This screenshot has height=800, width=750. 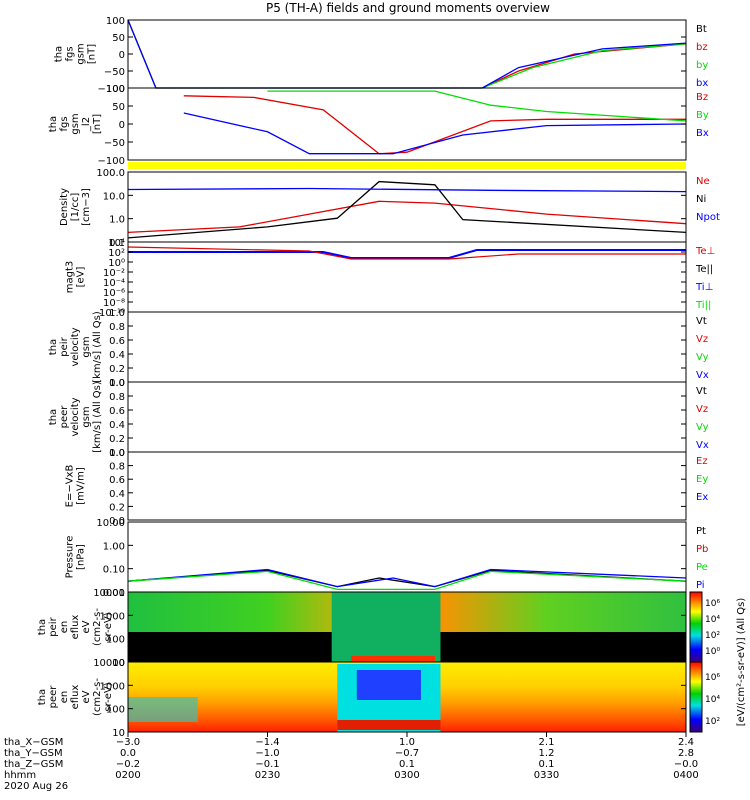 I want to click on electron-spectrogram-base, so click(x=389, y=725).